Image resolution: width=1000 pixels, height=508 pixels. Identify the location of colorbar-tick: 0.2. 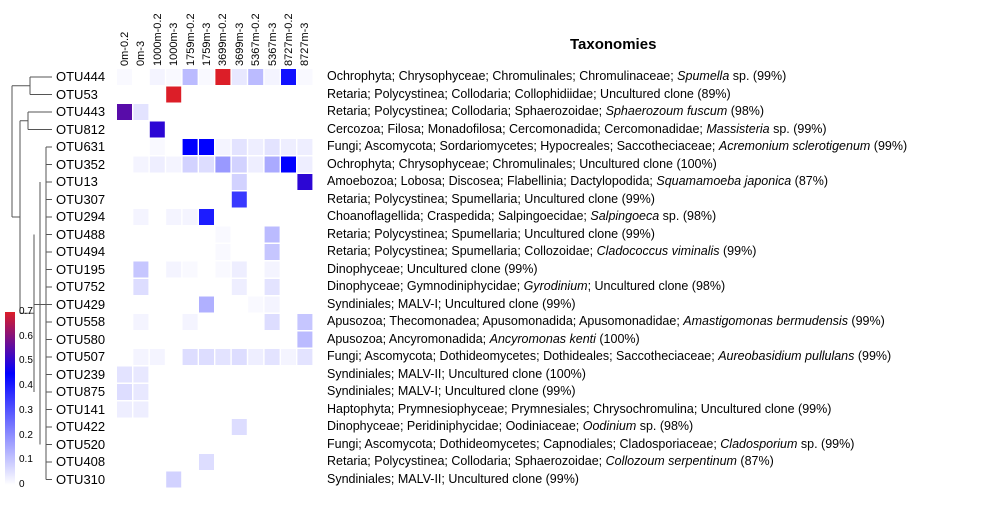
(26, 435).